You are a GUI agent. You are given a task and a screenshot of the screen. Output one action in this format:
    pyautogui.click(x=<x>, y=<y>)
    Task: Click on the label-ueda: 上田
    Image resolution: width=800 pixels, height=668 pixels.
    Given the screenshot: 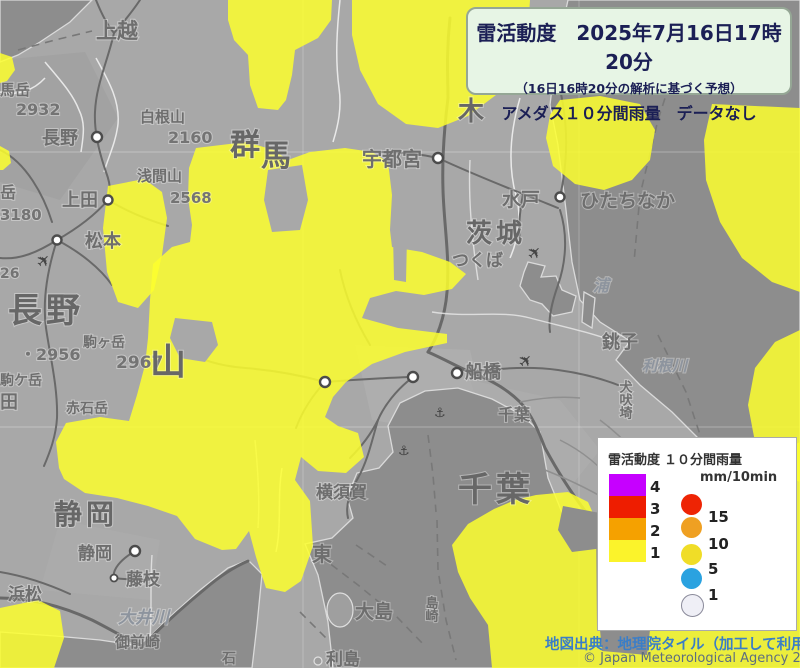 What is the action you would take?
    pyautogui.click(x=80, y=200)
    